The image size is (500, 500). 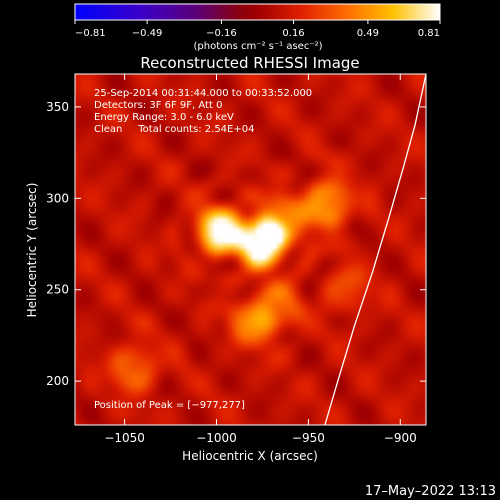 I want to click on x-axis-label: Heliocentric X (arcsec), so click(x=250, y=456).